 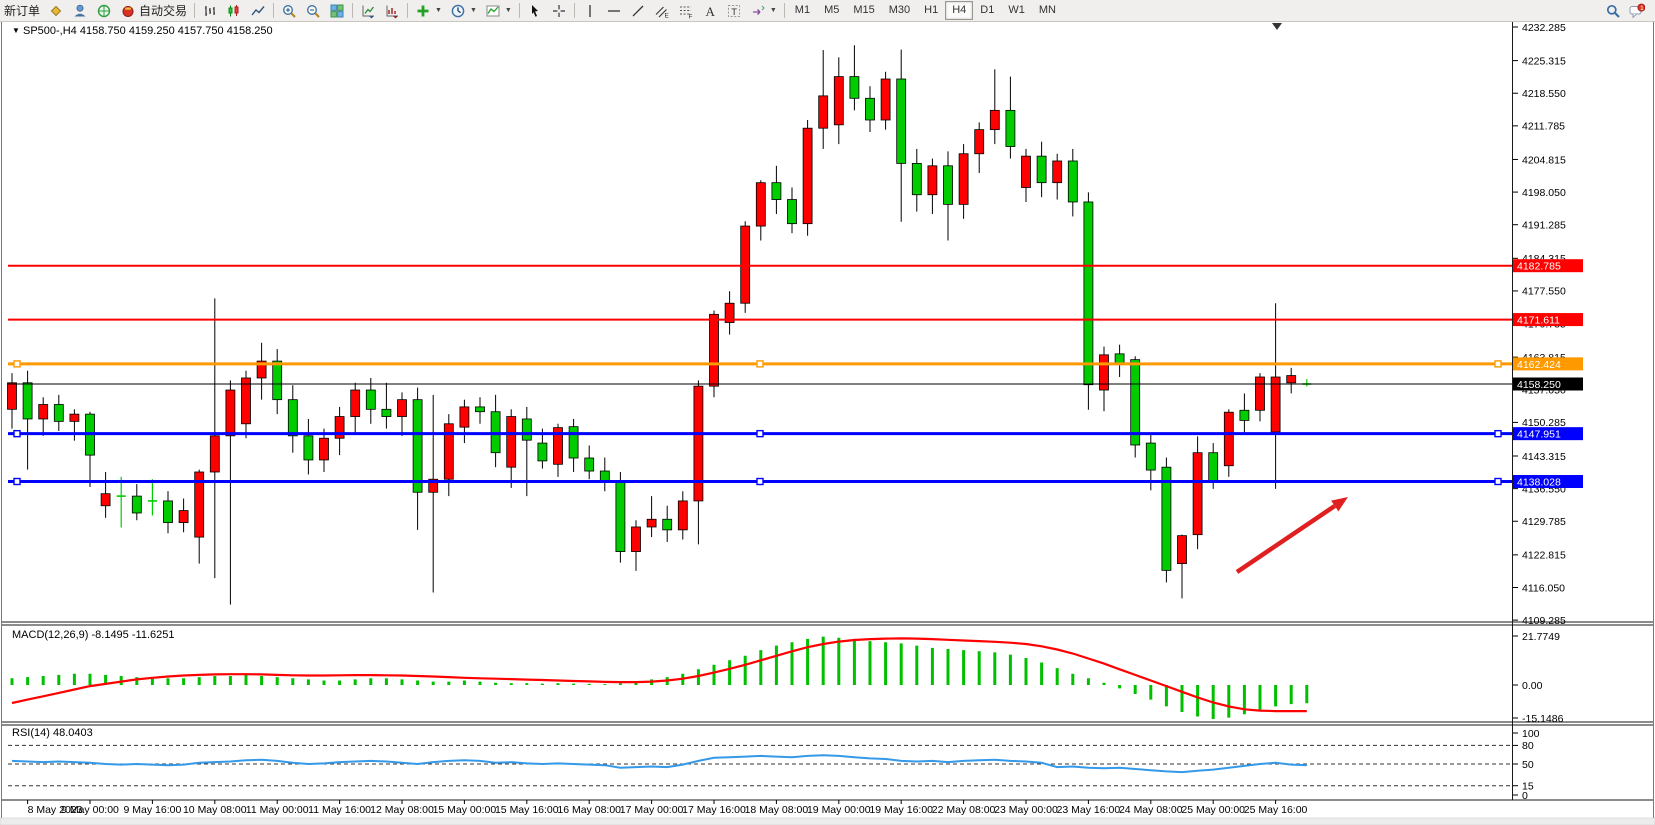 I want to click on macd-name: MACD(12,26,9), so click(x=50, y=635).